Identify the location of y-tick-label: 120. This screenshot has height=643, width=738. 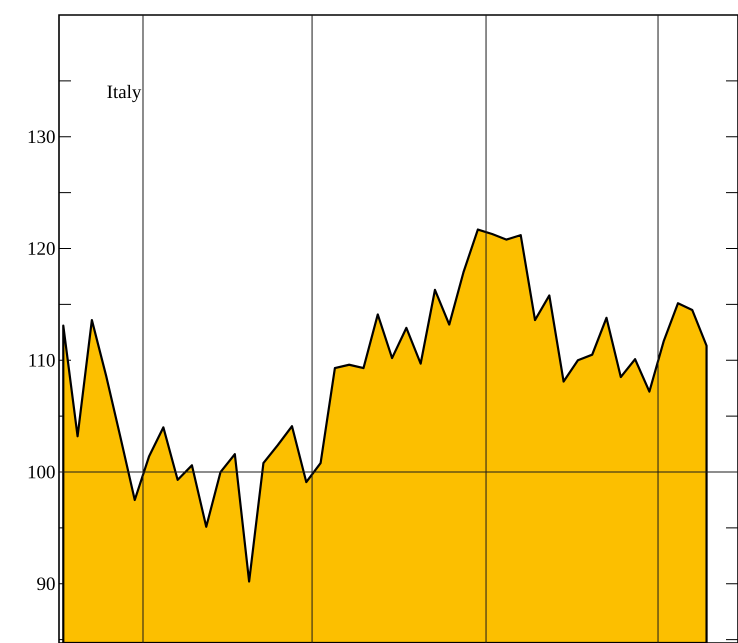
(41, 248).